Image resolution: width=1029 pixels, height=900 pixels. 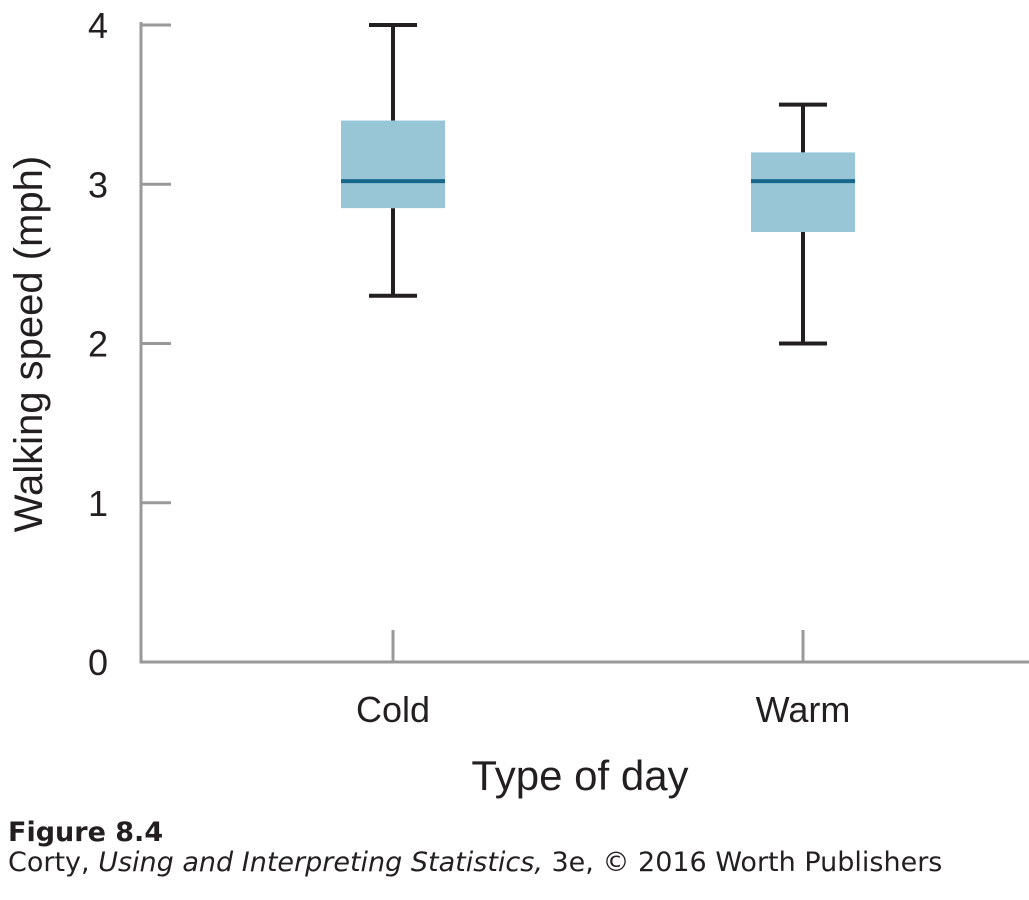 What do you see at coordinates (98, 503) in the screenshot?
I see `y-tick-label: 1` at bounding box center [98, 503].